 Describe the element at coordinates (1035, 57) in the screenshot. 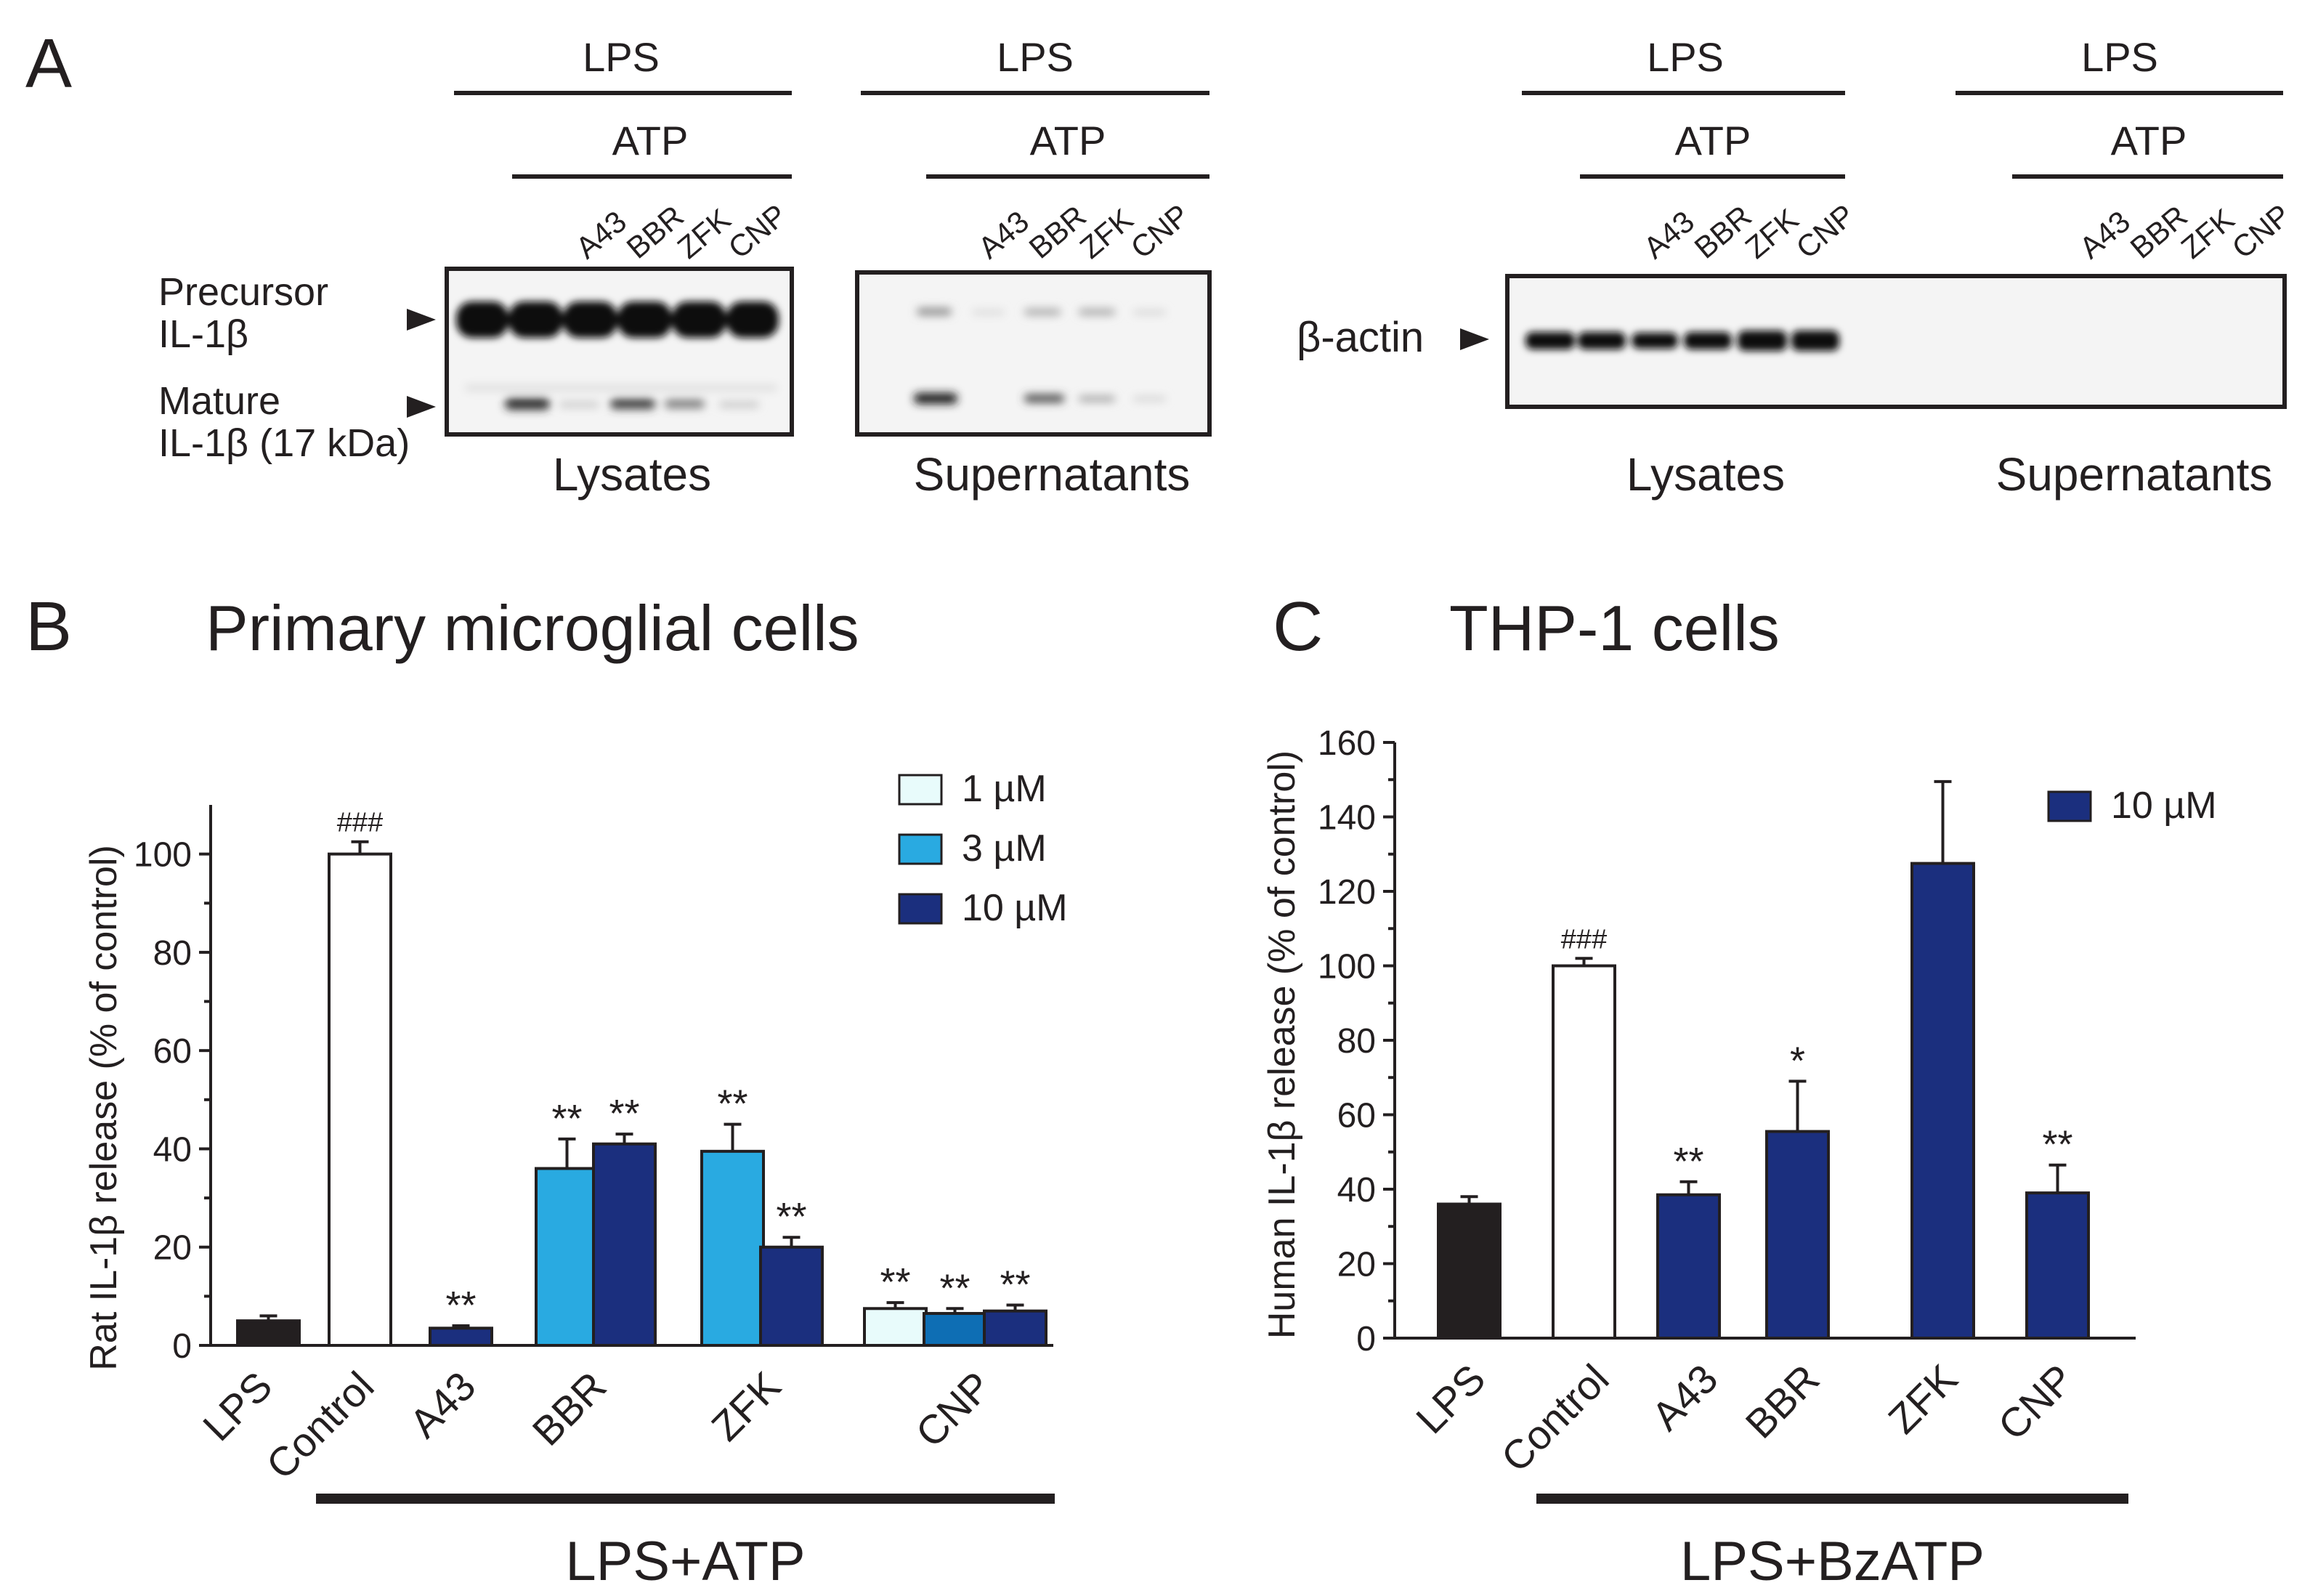

I see `supernatants-lps-label: LPS` at that location.